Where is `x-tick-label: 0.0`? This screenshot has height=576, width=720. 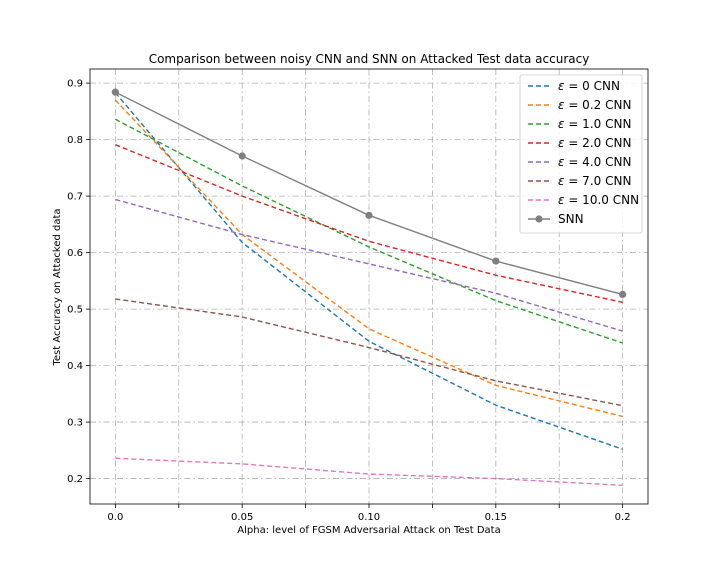
x-tick-label: 0.0 is located at coordinates (115, 517).